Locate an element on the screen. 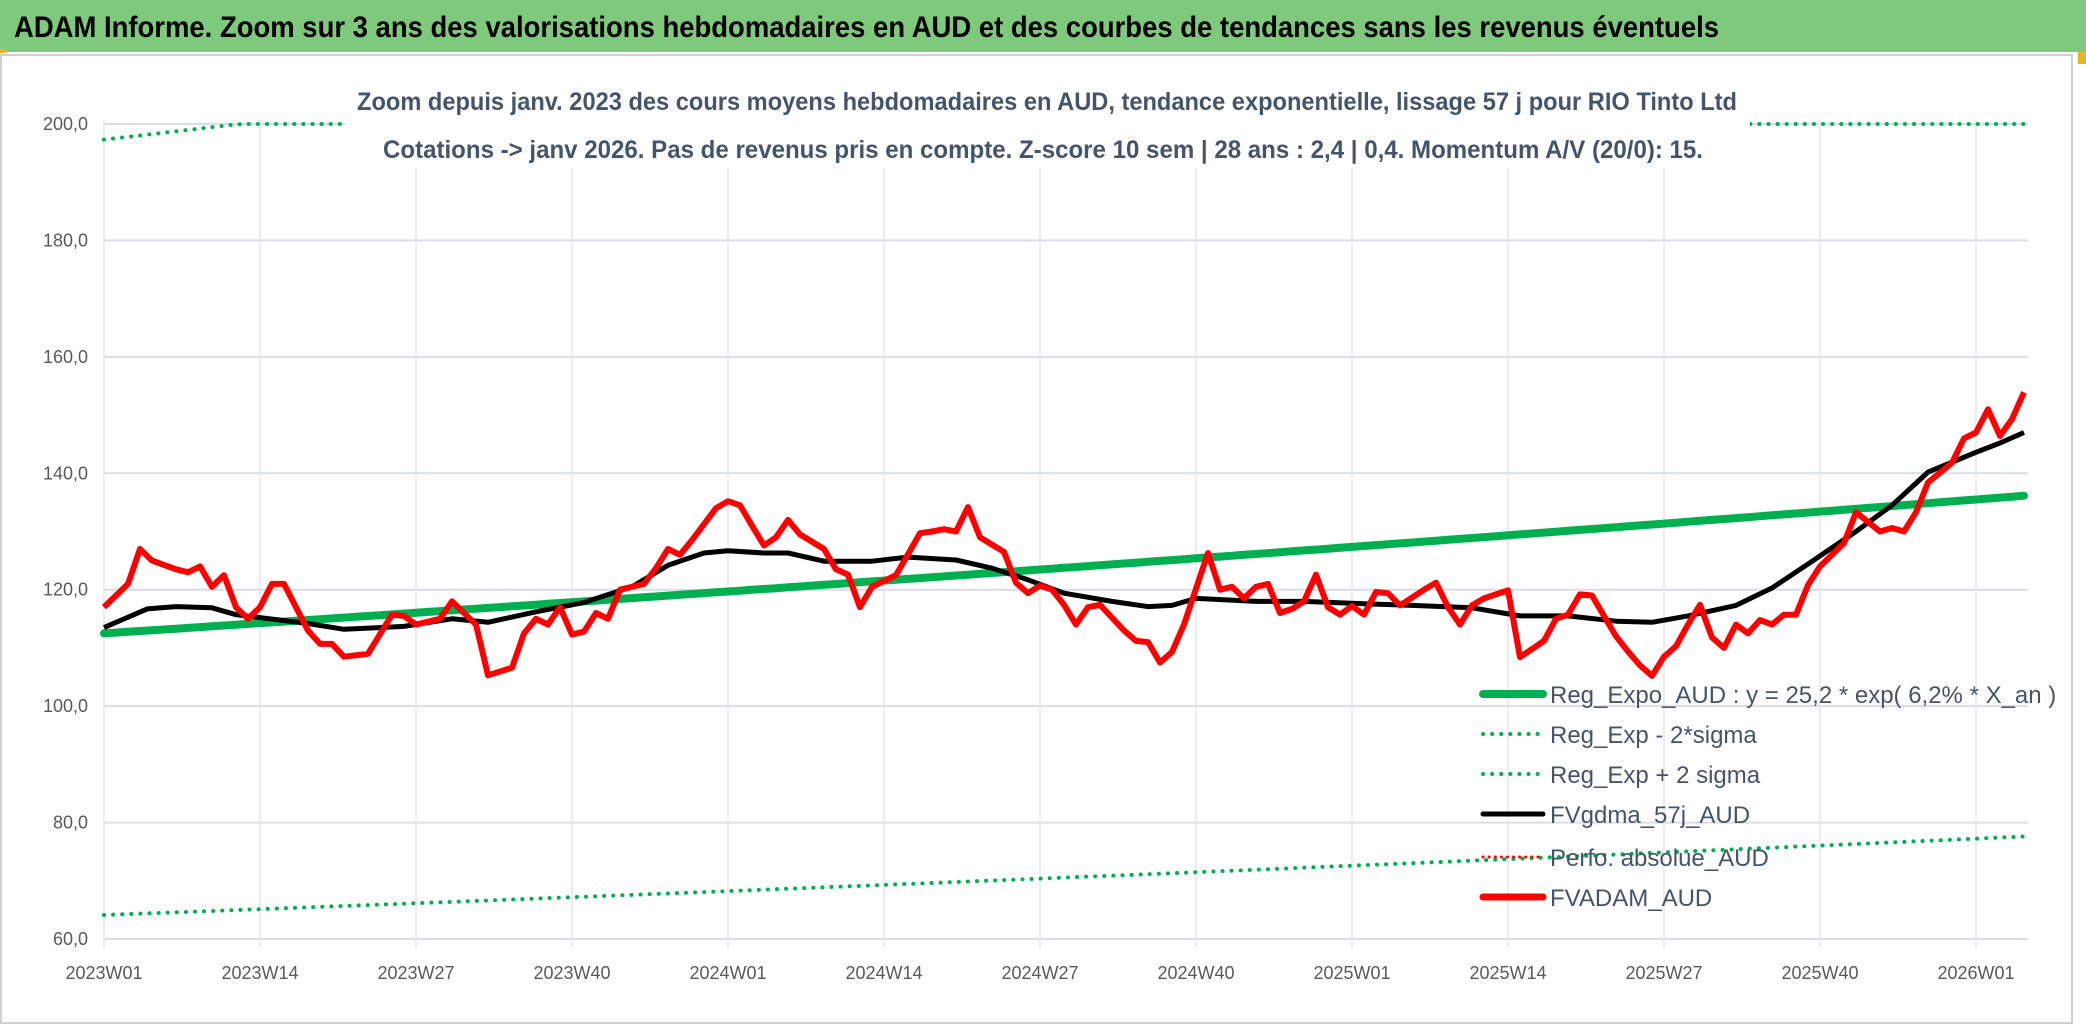 The width and height of the screenshot is (2086, 1031). legend-item-upper-band: Reg_Exp + 2 sigma is located at coordinates (1621, 775).